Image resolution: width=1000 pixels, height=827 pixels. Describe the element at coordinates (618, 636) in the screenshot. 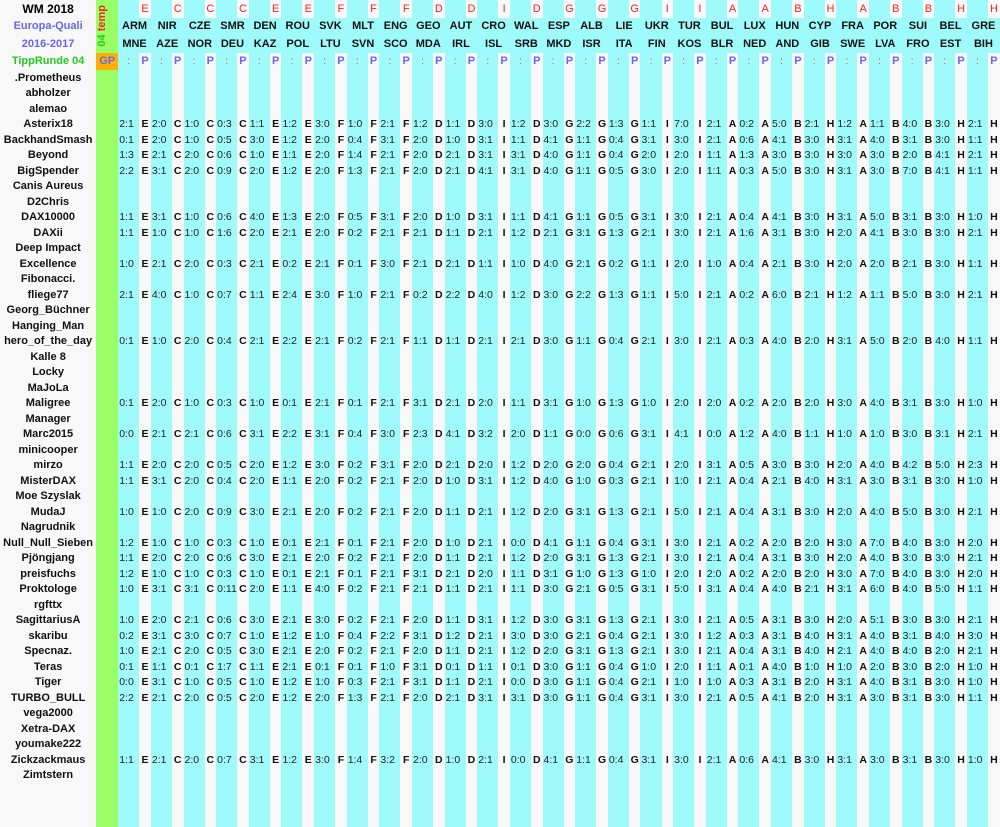

I see `tip-score: 0:4` at that location.